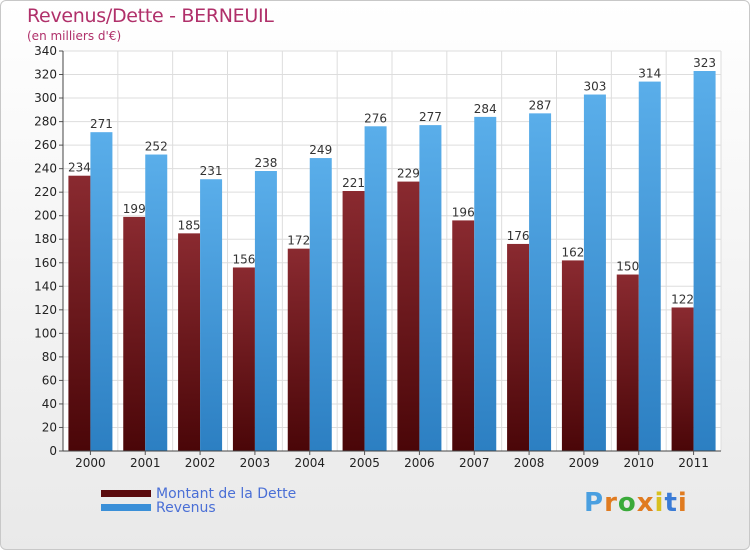 The width and height of the screenshot is (750, 550). Describe the element at coordinates (255, 463) in the screenshot. I see `x-tick-label: 2003` at that location.